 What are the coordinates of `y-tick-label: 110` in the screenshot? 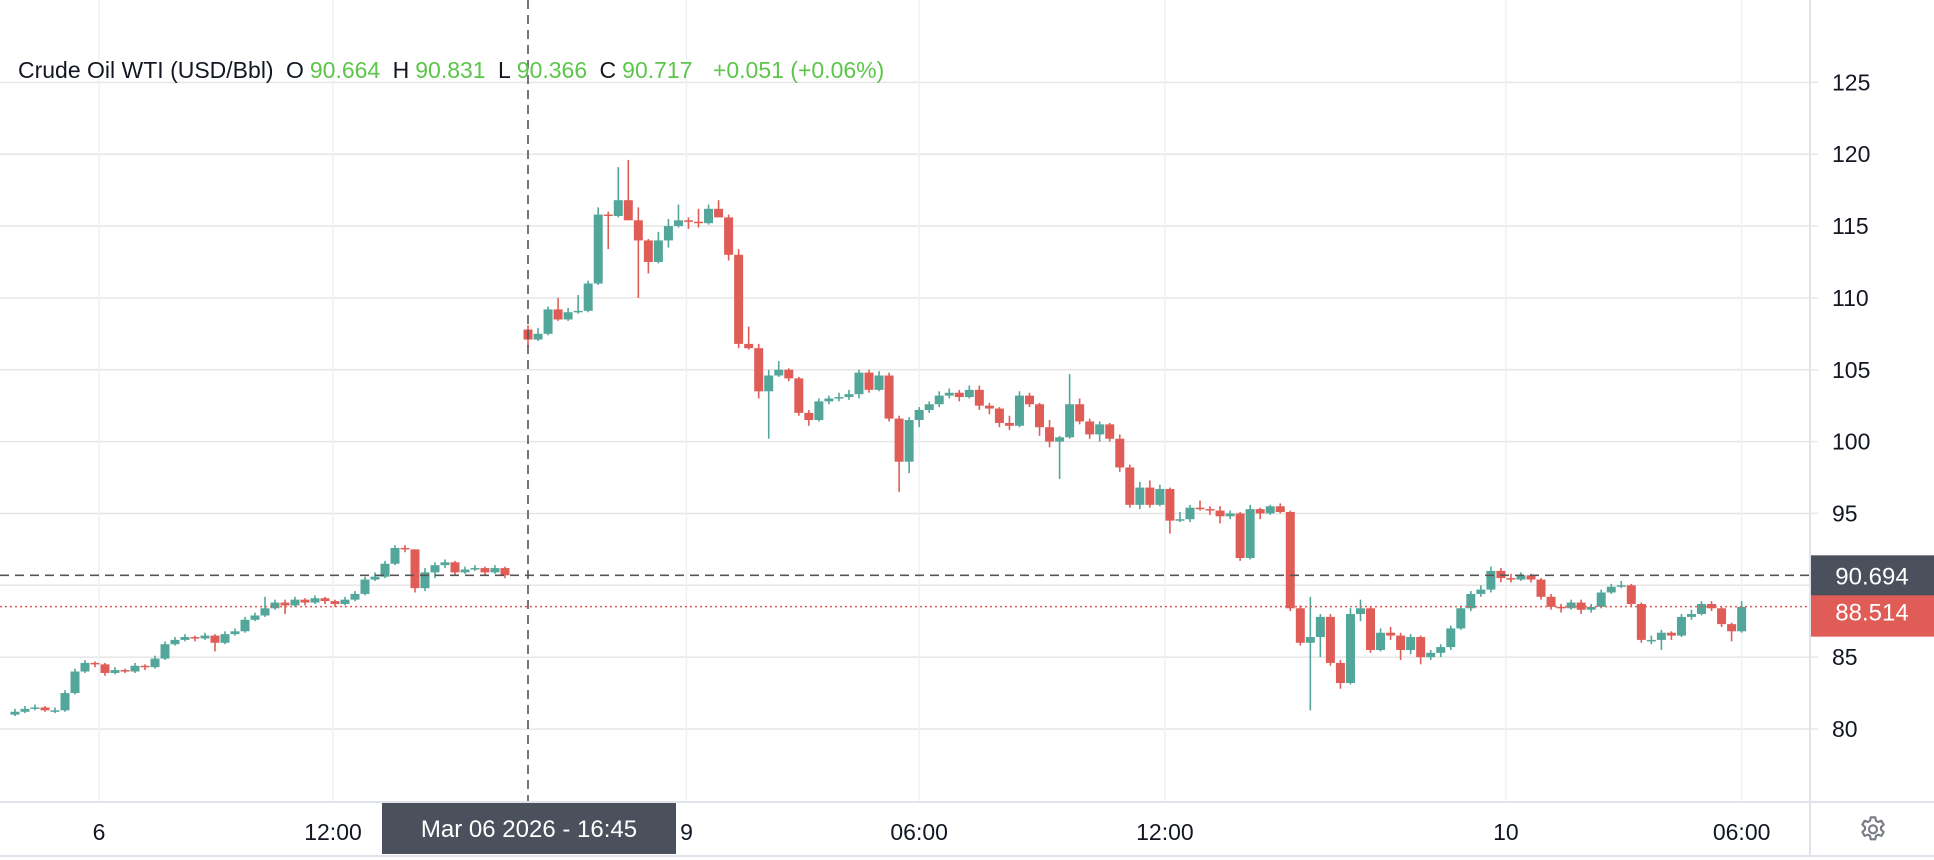 It's located at (1850, 298).